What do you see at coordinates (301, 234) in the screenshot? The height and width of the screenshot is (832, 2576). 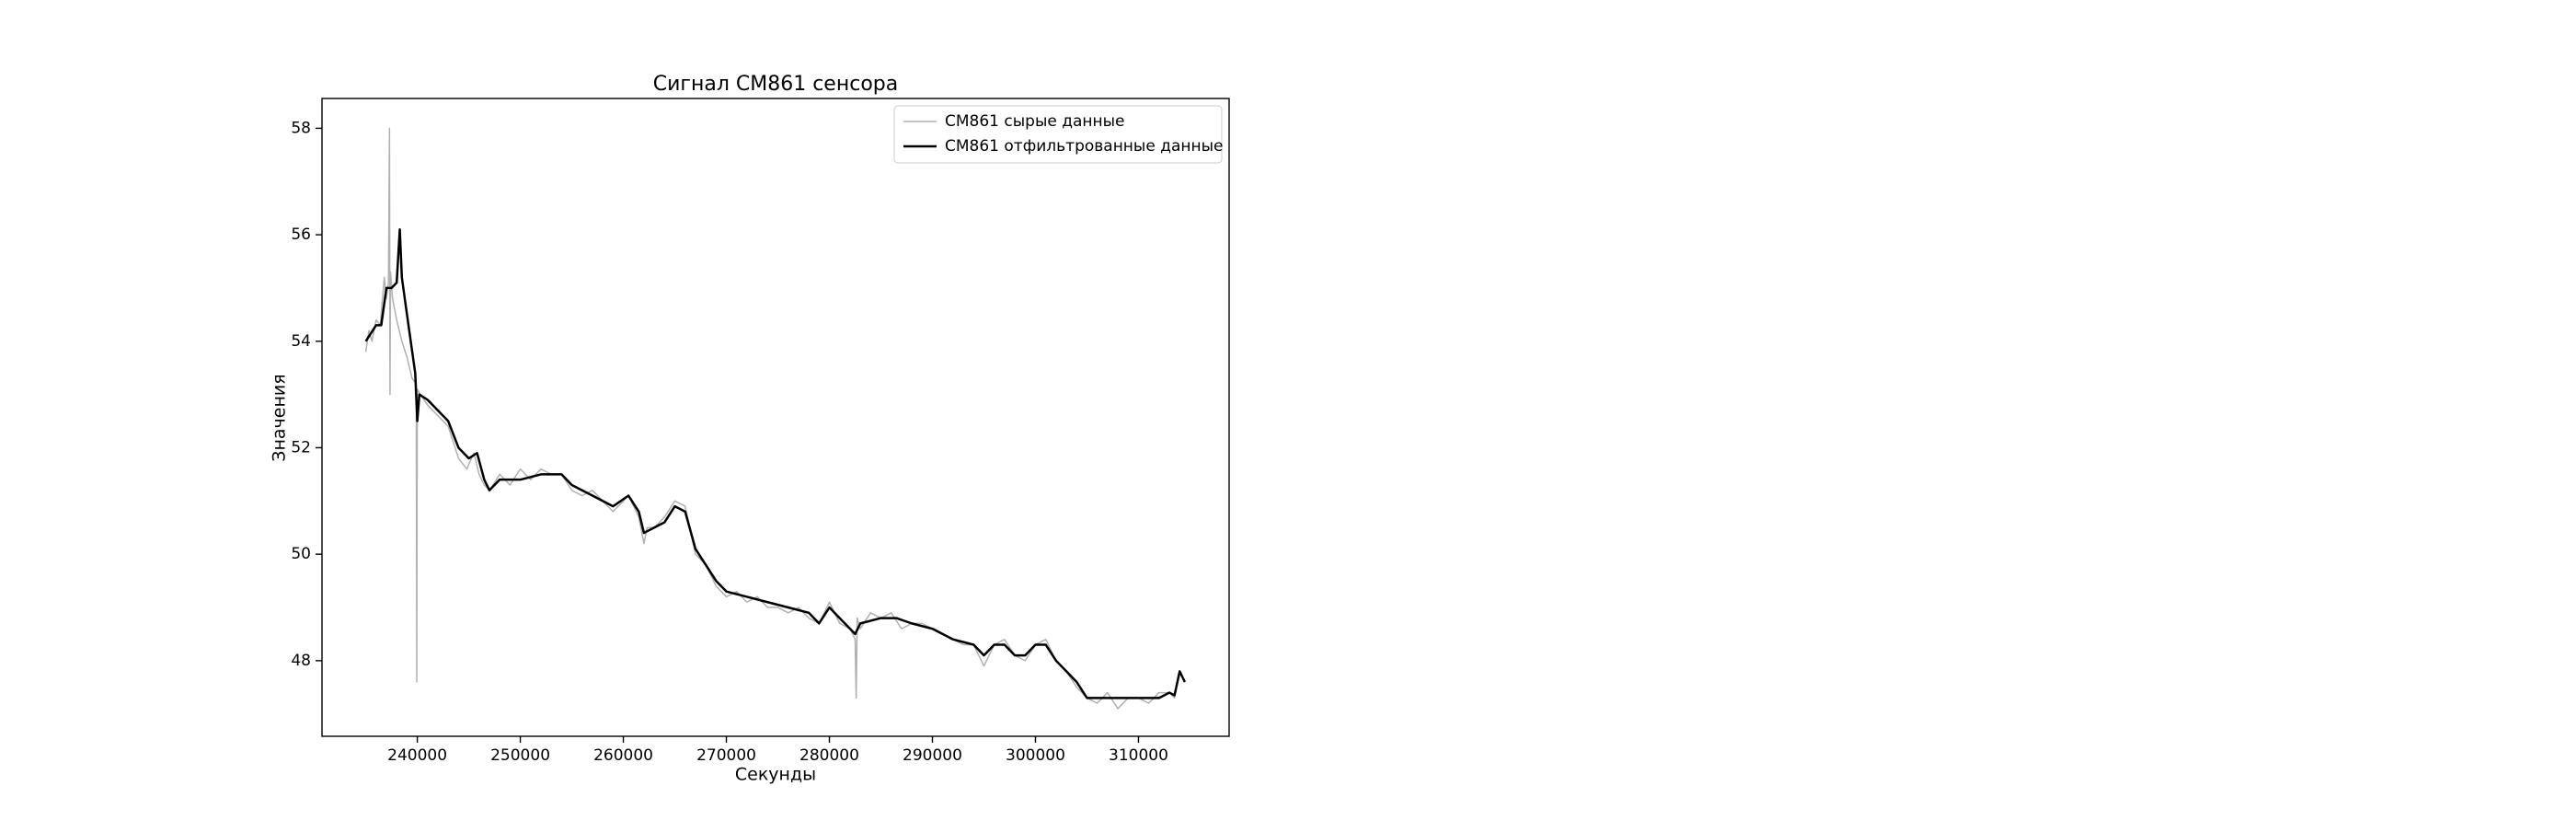 I see `y-tick-label: 56` at bounding box center [301, 234].